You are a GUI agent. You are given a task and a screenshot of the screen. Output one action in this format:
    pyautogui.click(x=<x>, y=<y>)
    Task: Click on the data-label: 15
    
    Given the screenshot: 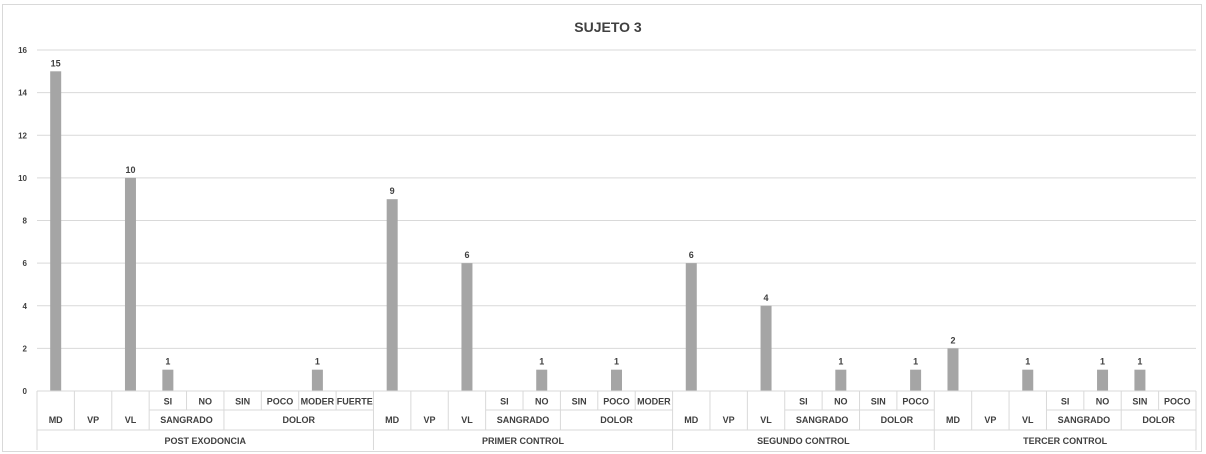 What is the action you would take?
    pyautogui.click(x=56, y=63)
    